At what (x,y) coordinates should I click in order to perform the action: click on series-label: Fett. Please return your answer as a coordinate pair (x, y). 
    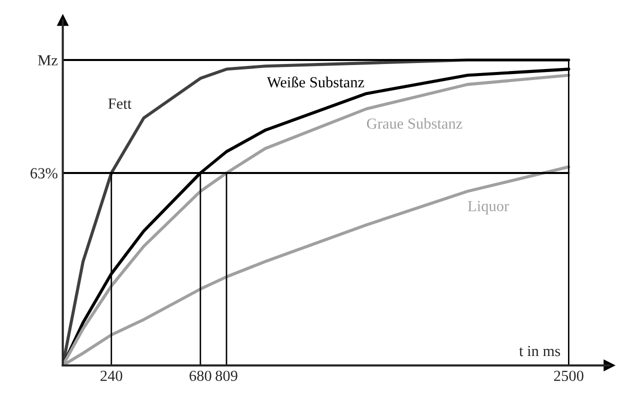
    Looking at the image, I should click on (120, 103).